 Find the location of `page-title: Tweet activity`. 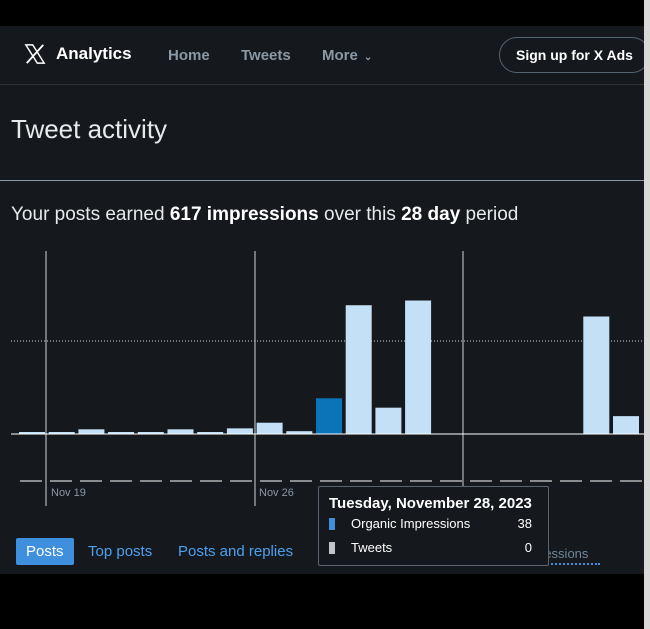

page-title: Tweet activity is located at coordinates (89, 129).